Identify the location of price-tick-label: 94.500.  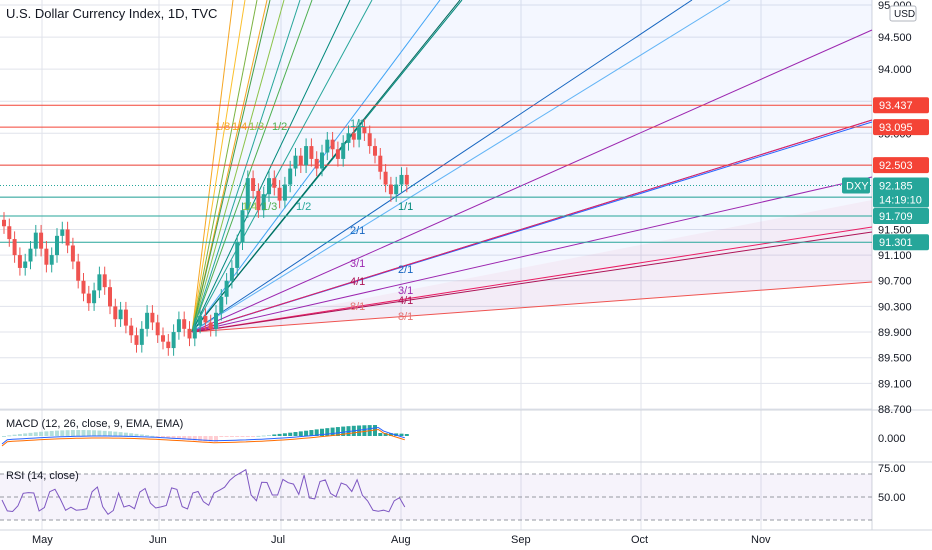
(895, 38).